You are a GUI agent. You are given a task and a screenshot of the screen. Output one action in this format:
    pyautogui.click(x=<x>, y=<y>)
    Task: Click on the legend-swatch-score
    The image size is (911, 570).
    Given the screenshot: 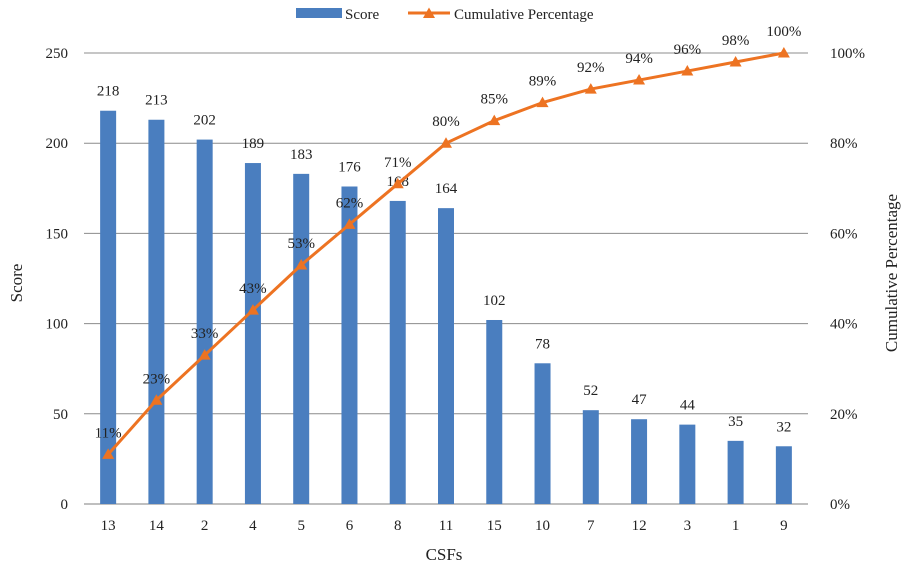 What is the action you would take?
    pyautogui.click(x=319, y=13)
    